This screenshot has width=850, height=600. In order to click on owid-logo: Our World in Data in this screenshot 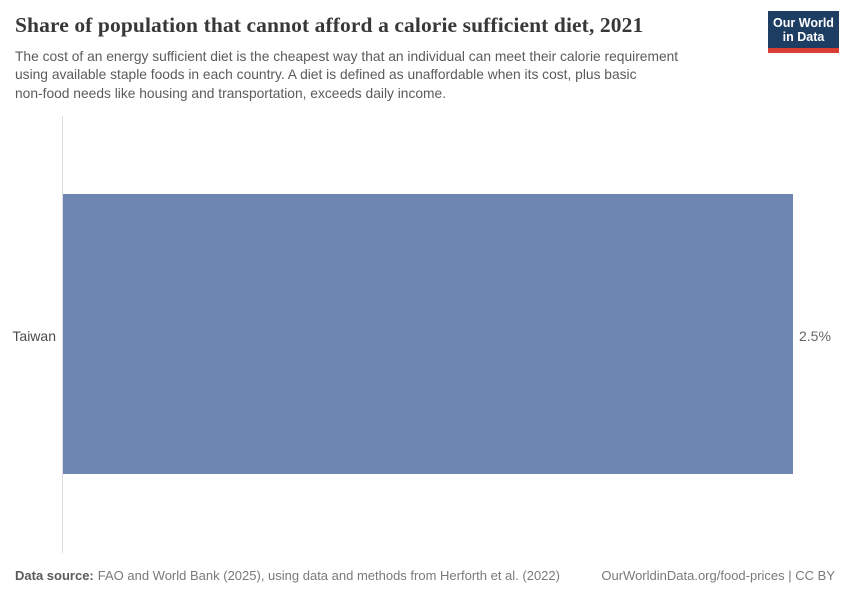, I will do `click(803, 32)`.